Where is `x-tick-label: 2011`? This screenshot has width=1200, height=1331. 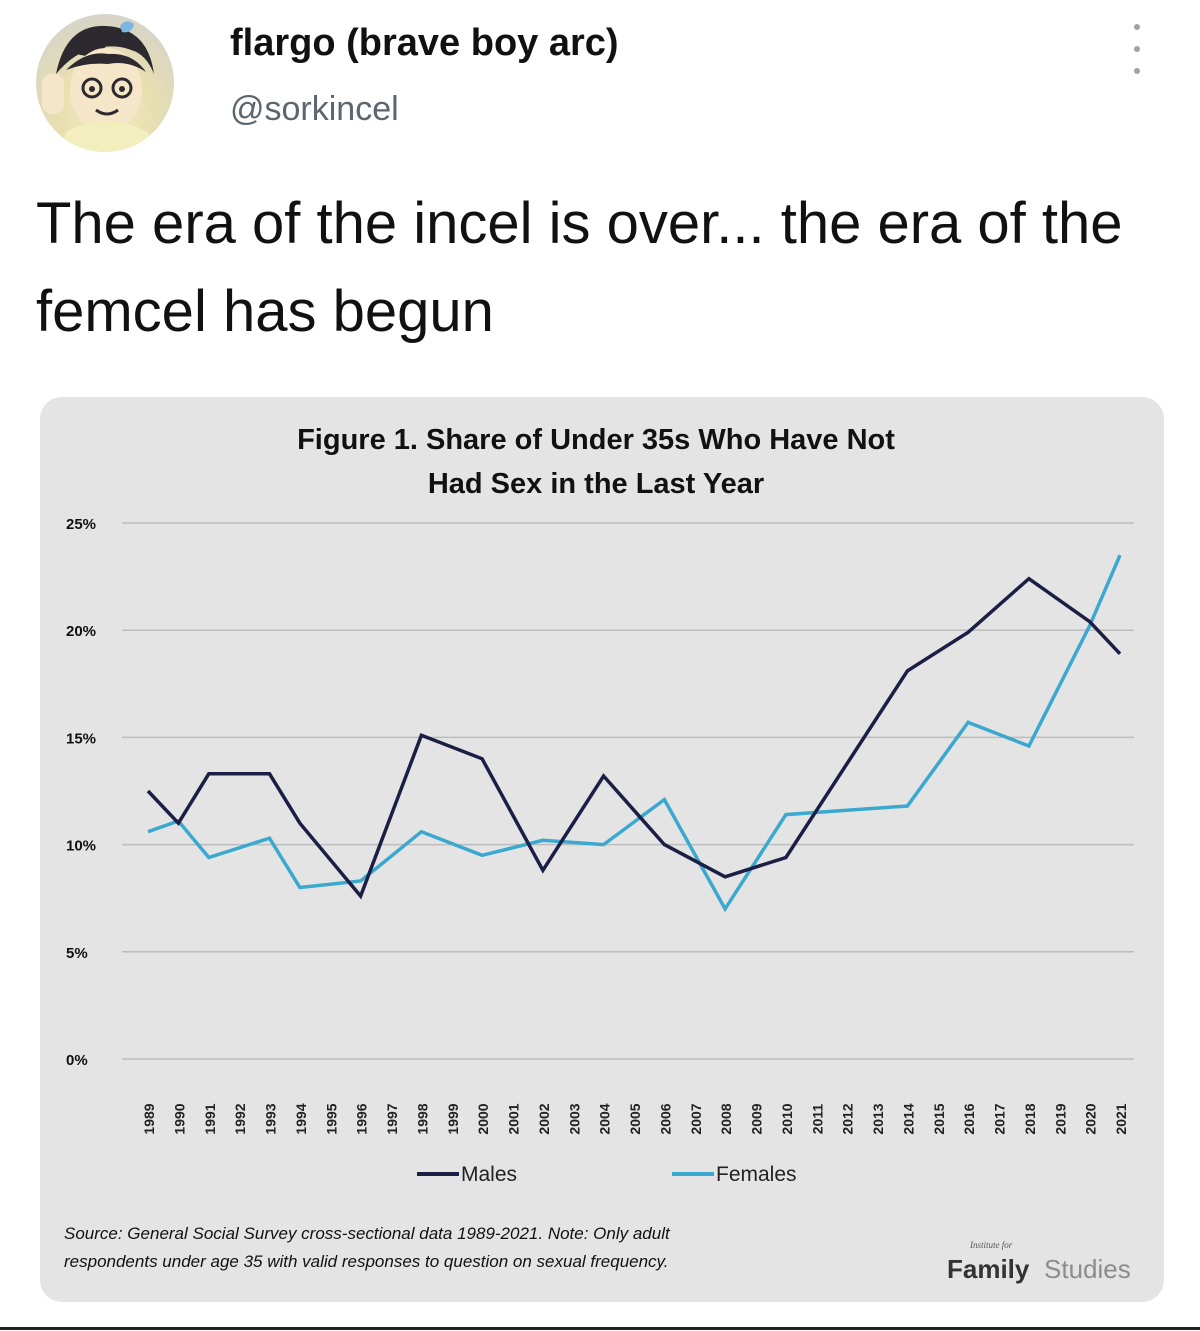
x-tick-label: 2011 is located at coordinates (817, 1119).